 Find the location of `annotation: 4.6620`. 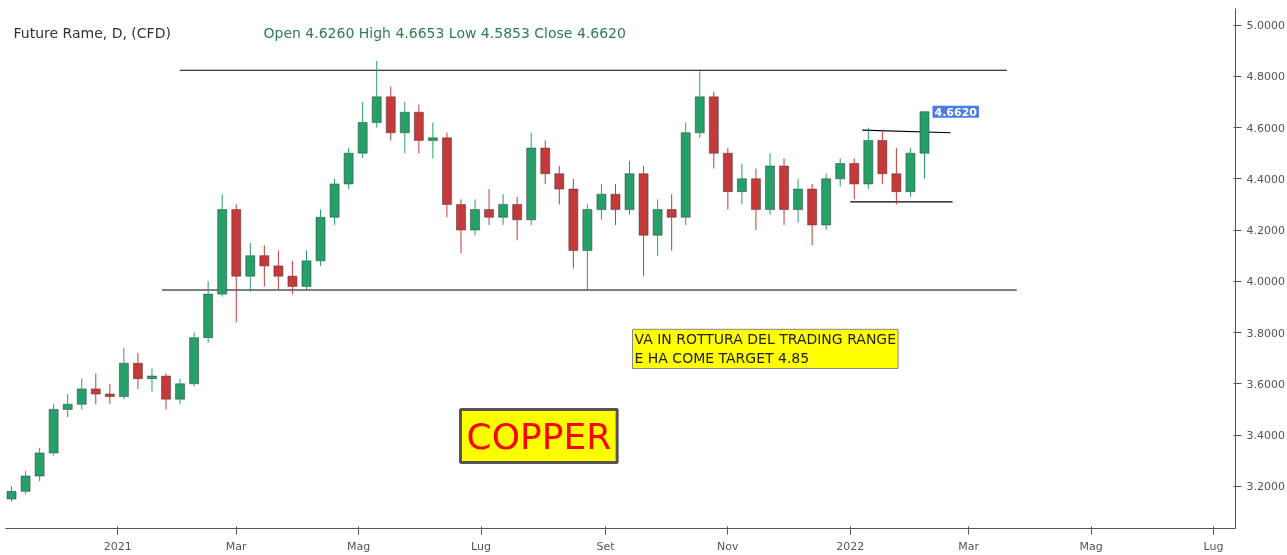

annotation: 4.6620 is located at coordinates (956, 112).